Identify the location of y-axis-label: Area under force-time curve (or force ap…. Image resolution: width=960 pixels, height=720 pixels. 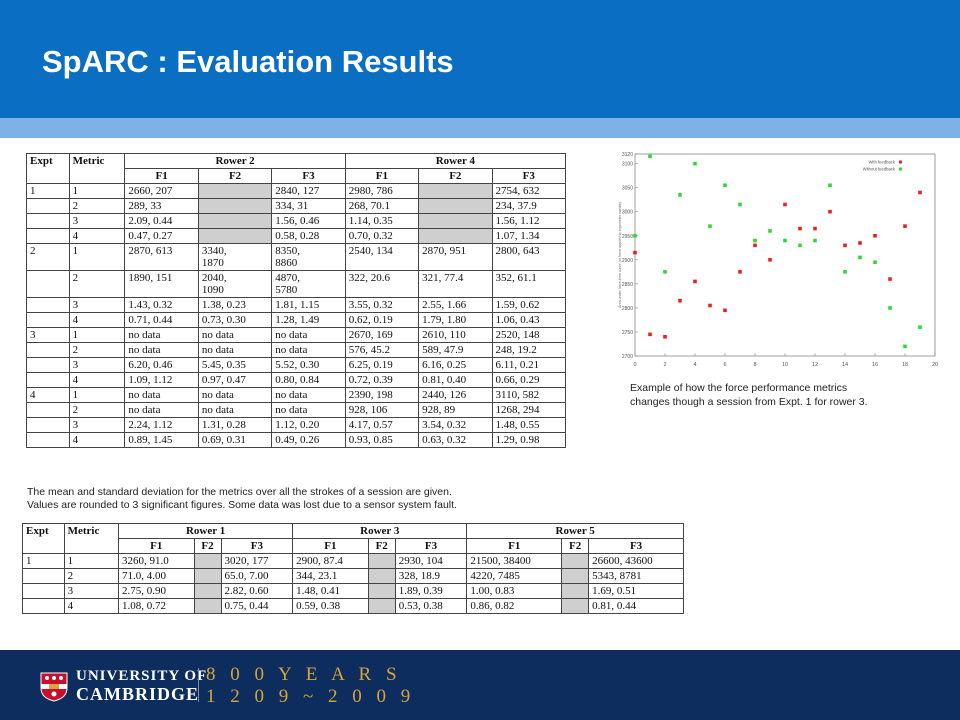
(620, 255).